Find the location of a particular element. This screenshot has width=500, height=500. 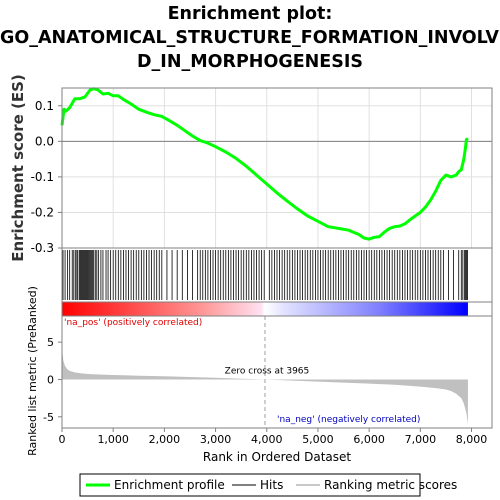

legend-item-label: Ranking metric scores is located at coordinates (390, 485).